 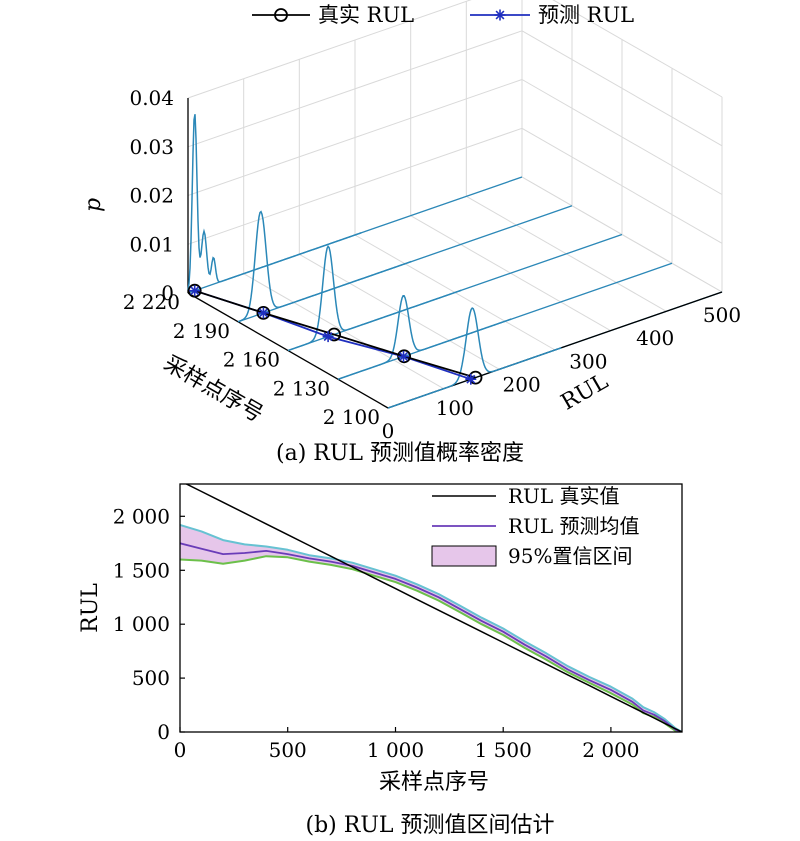 I want to click on y-tick-label: 1 500, so click(x=141, y=570).